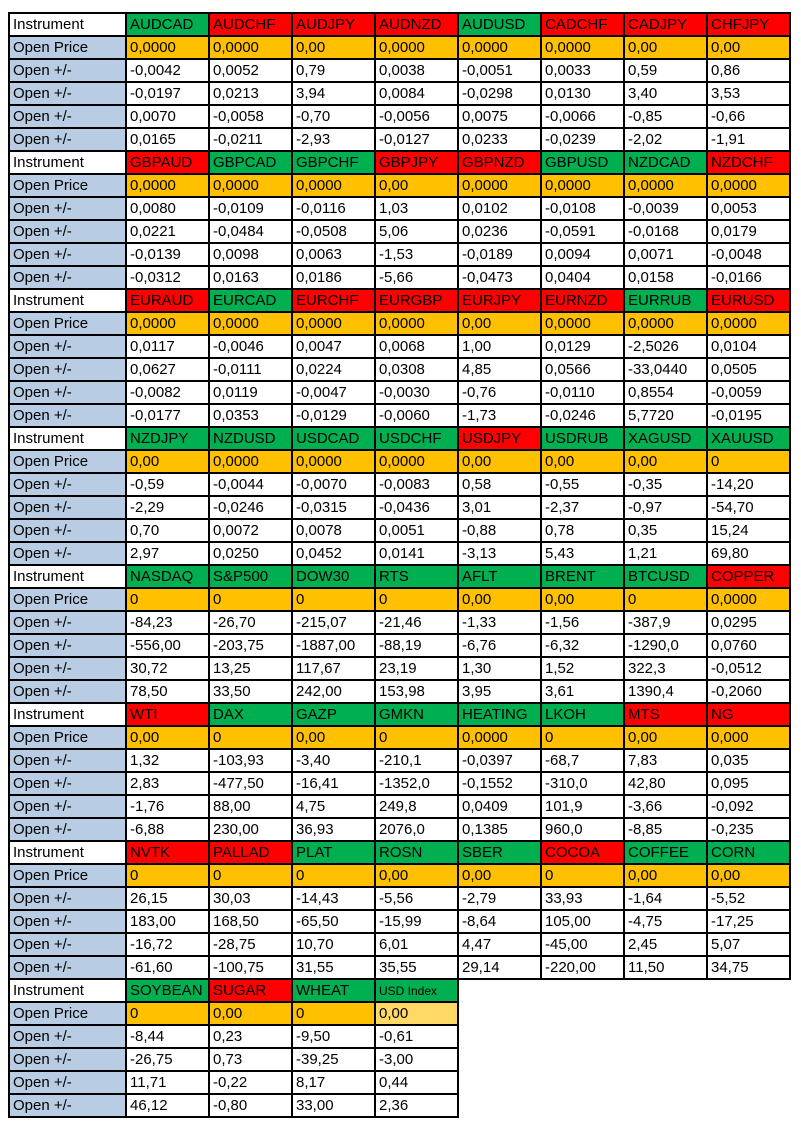 The image size is (801, 1148). I want to click on instrument-header-cell: USDJPY, so click(499, 438).